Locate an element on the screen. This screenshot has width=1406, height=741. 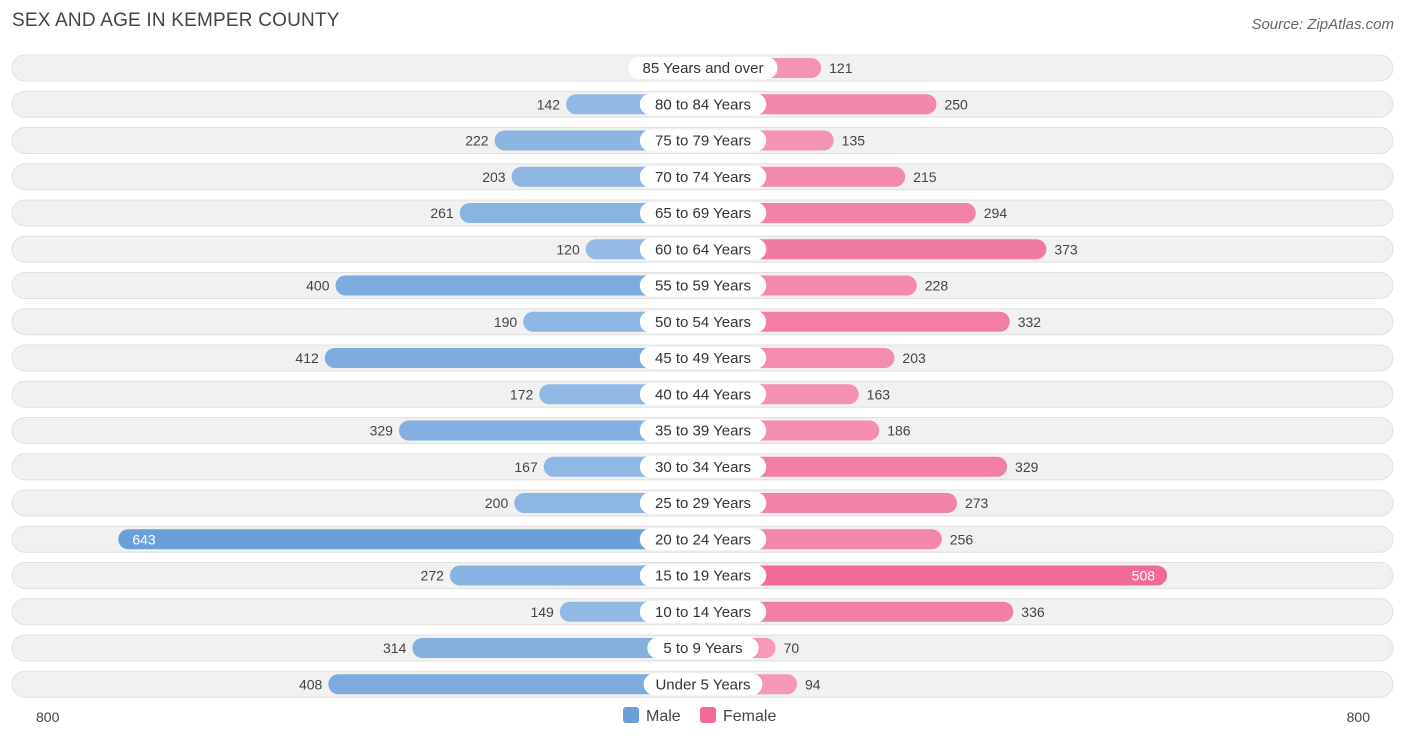
value-label-female: 256 is located at coordinates (962, 539).